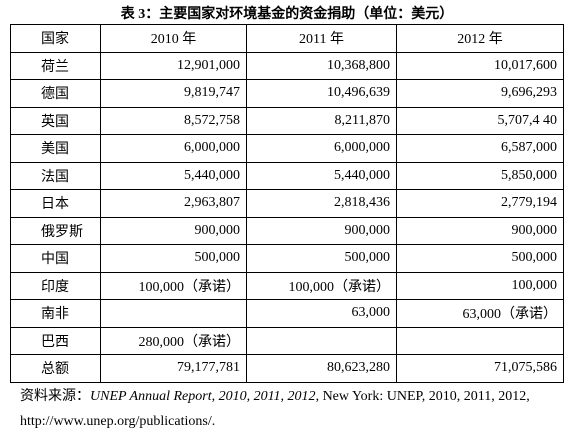 The height and width of the screenshot is (436, 574). I want to click on header-cell: 2010 年, so click(173, 38).